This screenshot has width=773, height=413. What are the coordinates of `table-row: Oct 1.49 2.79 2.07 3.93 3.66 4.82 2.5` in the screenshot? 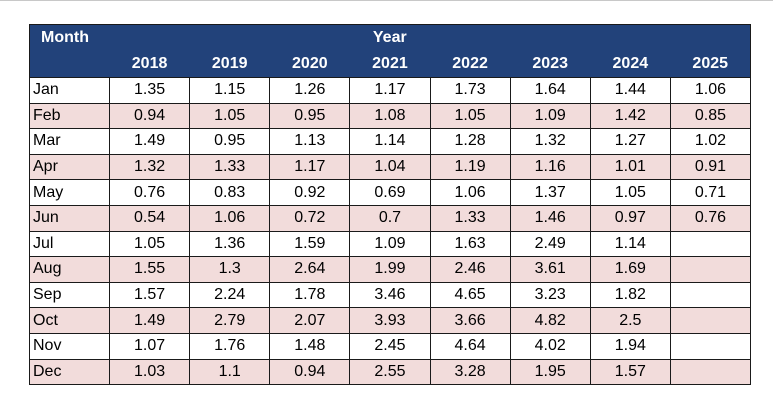 It's located at (390, 320).